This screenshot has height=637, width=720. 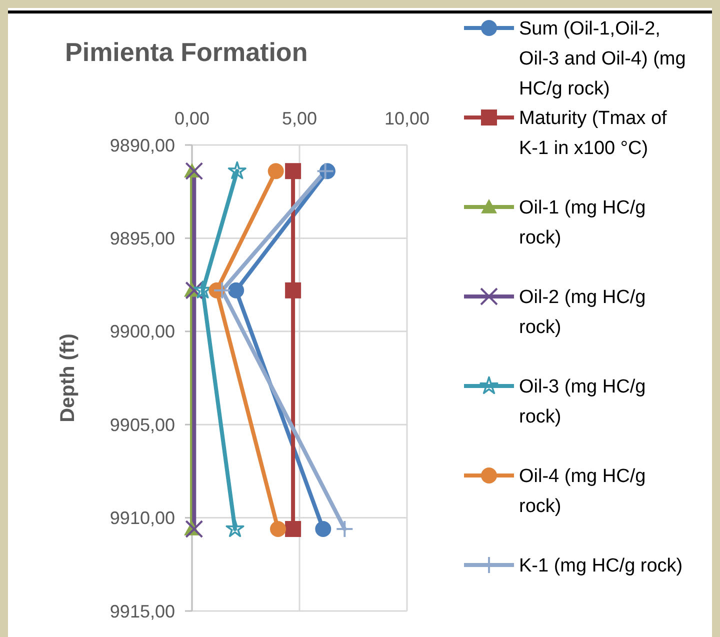 I want to click on y-tick-label: 9900,00, so click(x=142, y=332).